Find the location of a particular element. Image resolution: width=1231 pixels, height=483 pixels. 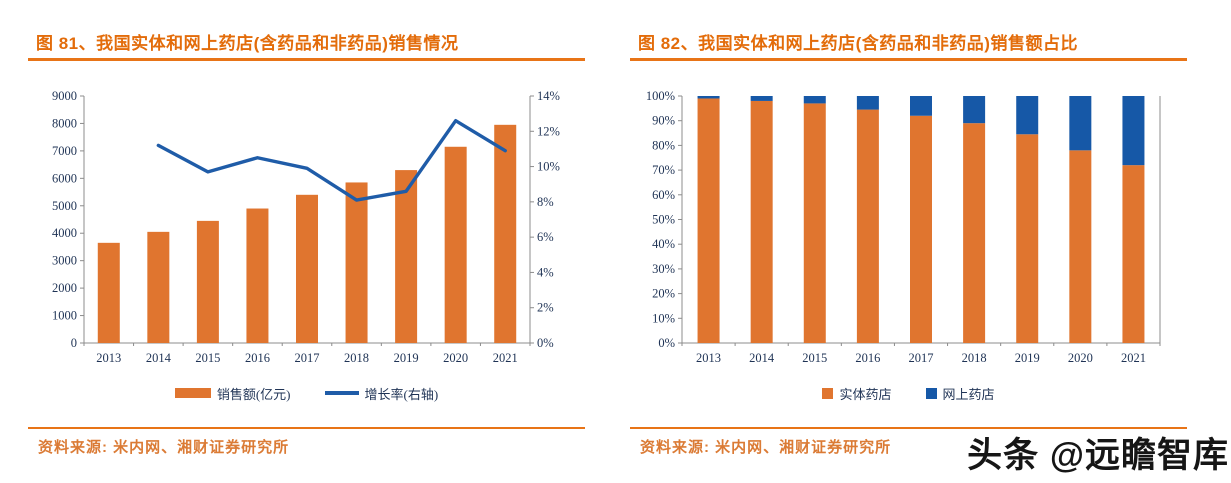

growth-legend-label: 增长率(右轴) is located at coordinates (401, 394).